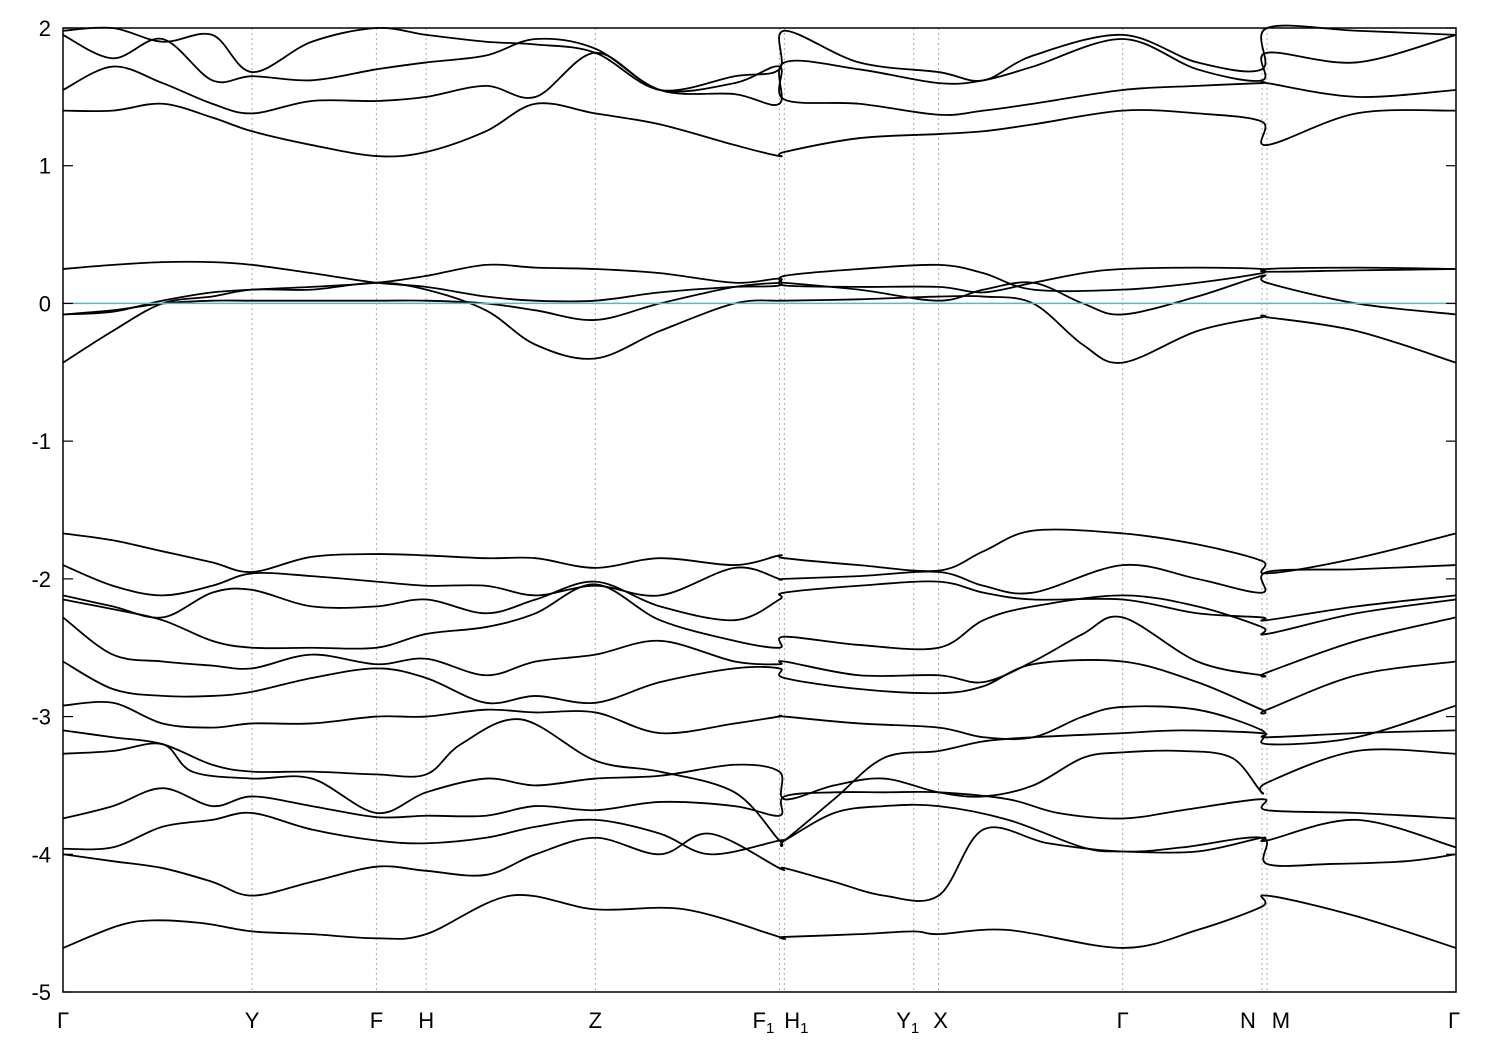  What do you see at coordinates (1454, 1020) in the screenshot?
I see `kpoint-label-12: Γ` at bounding box center [1454, 1020].